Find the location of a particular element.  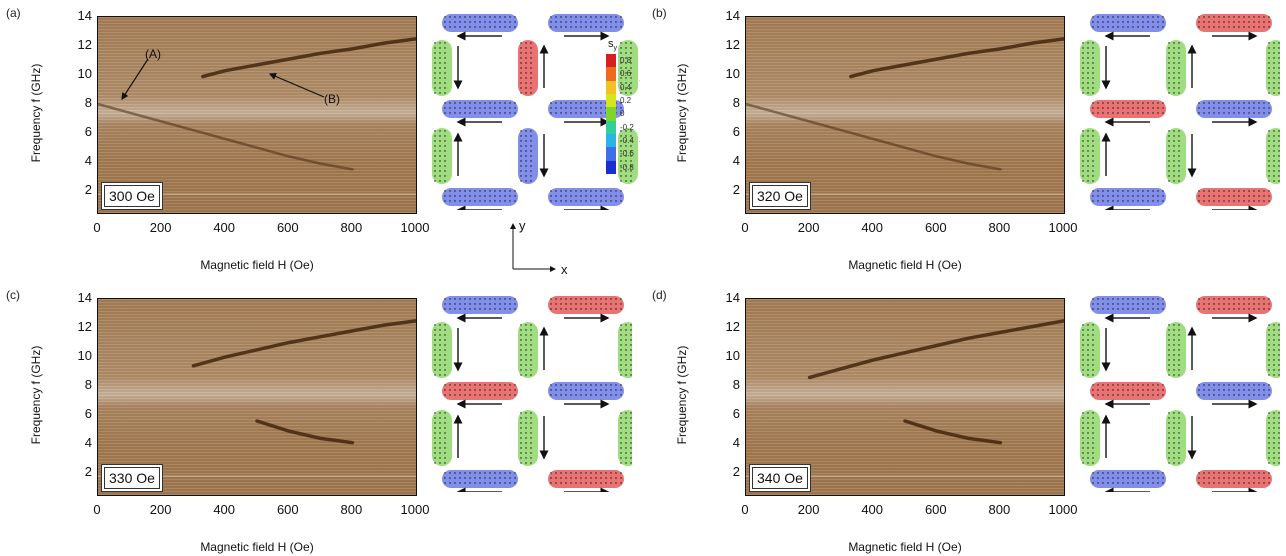

ylabel-a: Frequency f (GHz) is located at coordinates (36, 113).